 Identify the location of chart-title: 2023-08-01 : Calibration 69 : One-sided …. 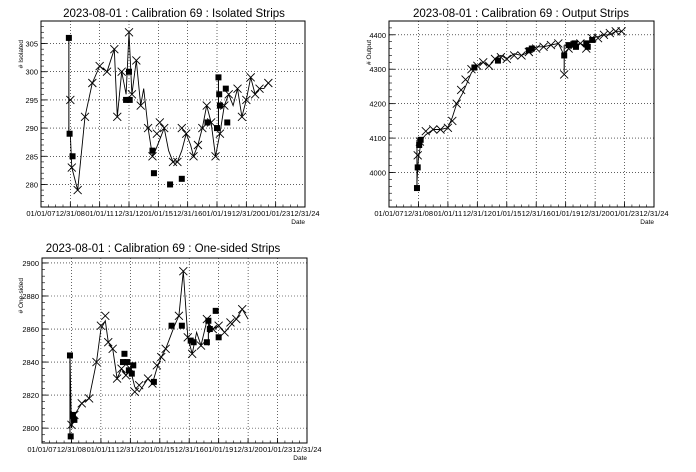
(163, 249).